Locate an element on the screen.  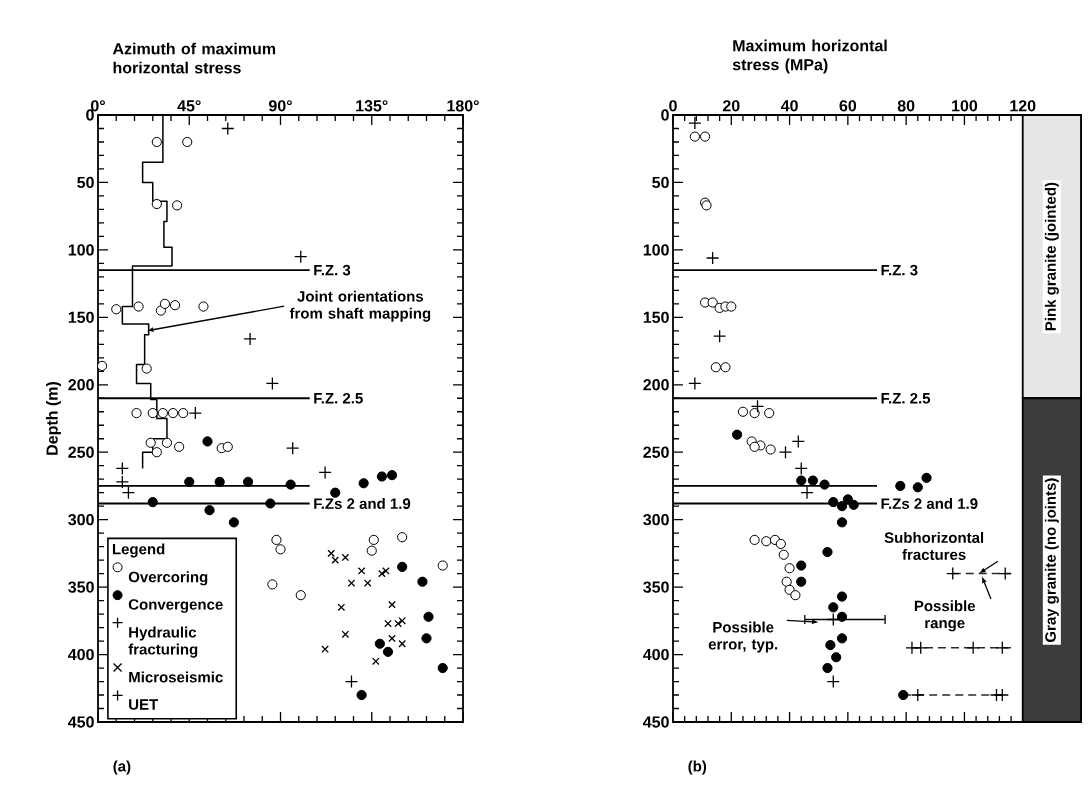
legend-label: UET is located at coordinates (144, 704).